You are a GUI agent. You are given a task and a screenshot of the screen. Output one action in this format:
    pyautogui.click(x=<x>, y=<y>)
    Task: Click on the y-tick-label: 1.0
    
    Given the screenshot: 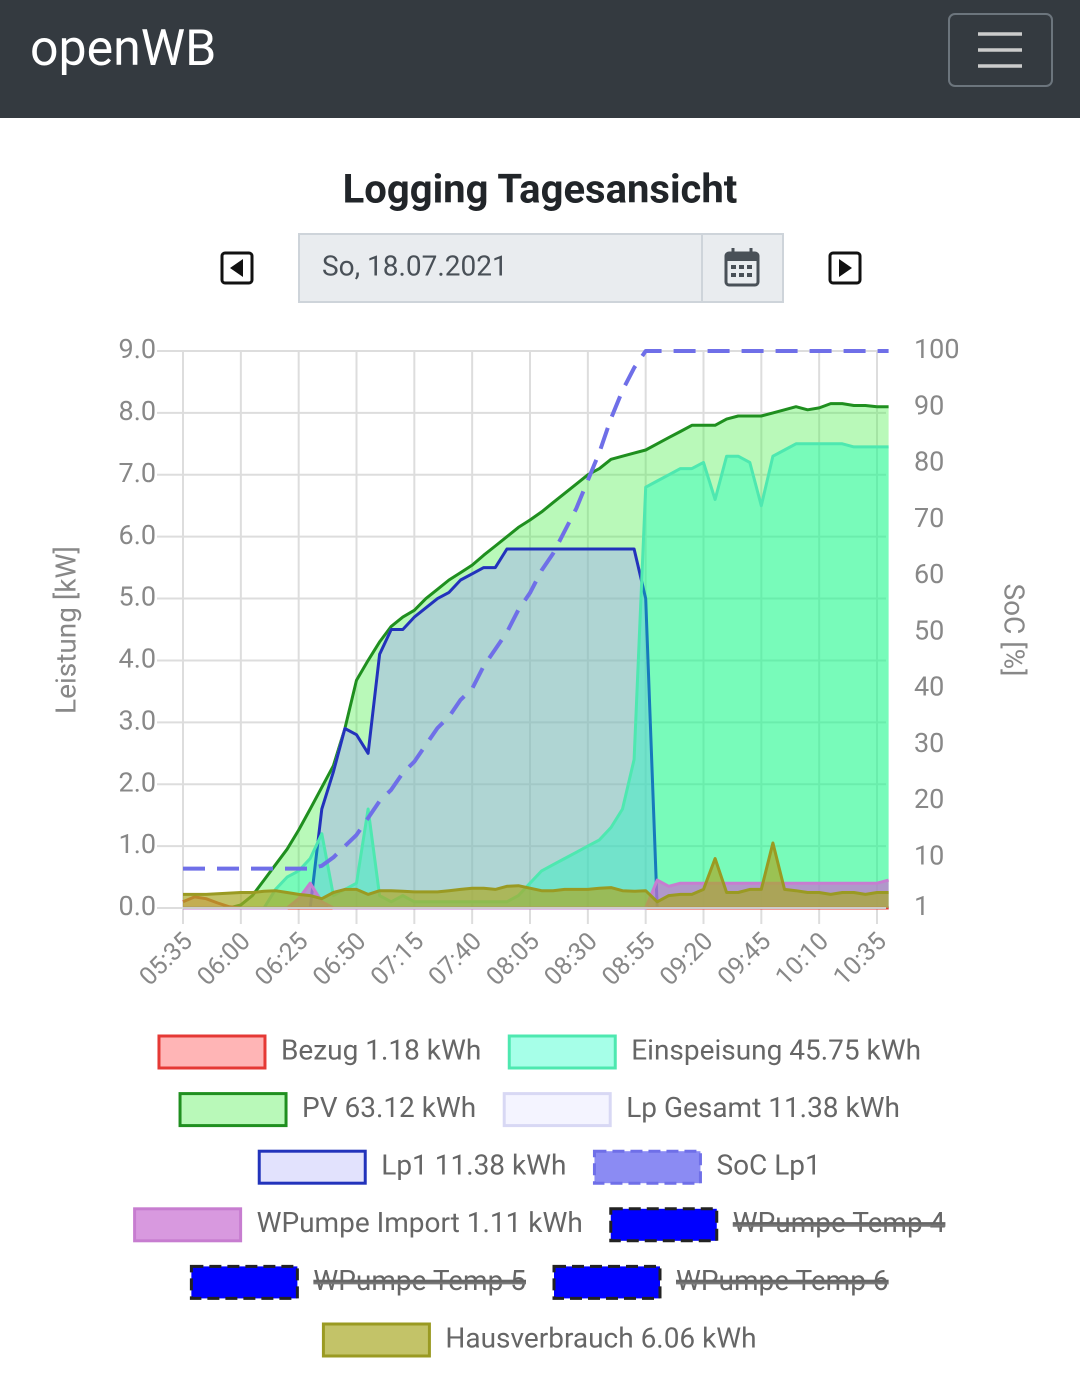 What is the action you would take?
    pyautogui.click(x=137, y=844)
    